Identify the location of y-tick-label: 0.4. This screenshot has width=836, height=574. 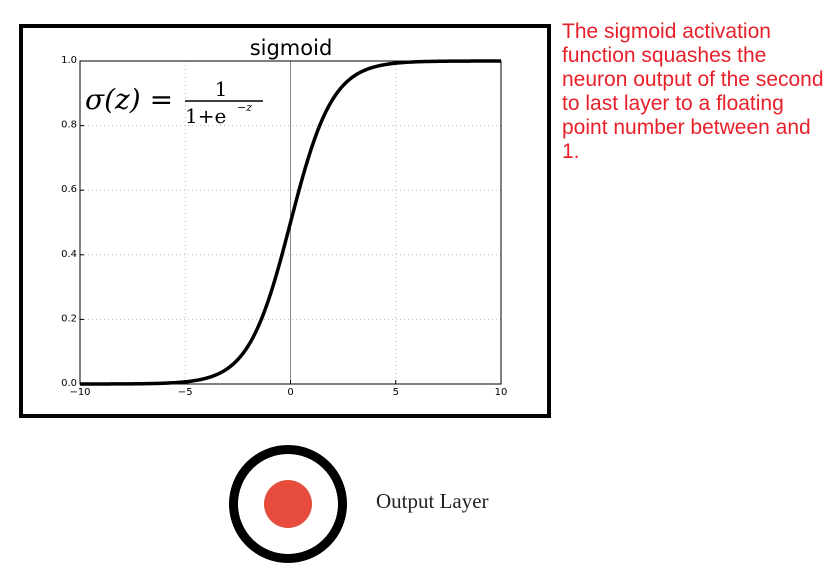
(69, 254).